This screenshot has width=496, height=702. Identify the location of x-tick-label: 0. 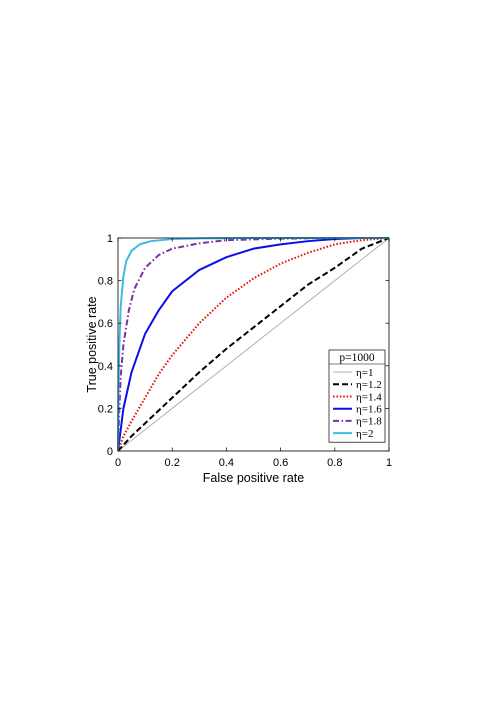
(118, 463).